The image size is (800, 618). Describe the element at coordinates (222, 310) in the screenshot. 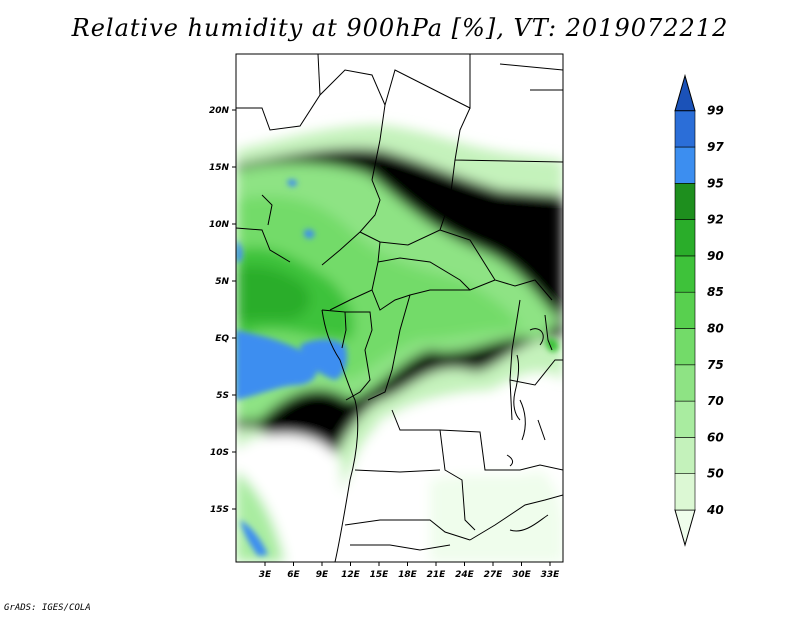

I see `latitude-axis: 20N 15N 10N 5N EQ 5S 10S 15S` at that location.